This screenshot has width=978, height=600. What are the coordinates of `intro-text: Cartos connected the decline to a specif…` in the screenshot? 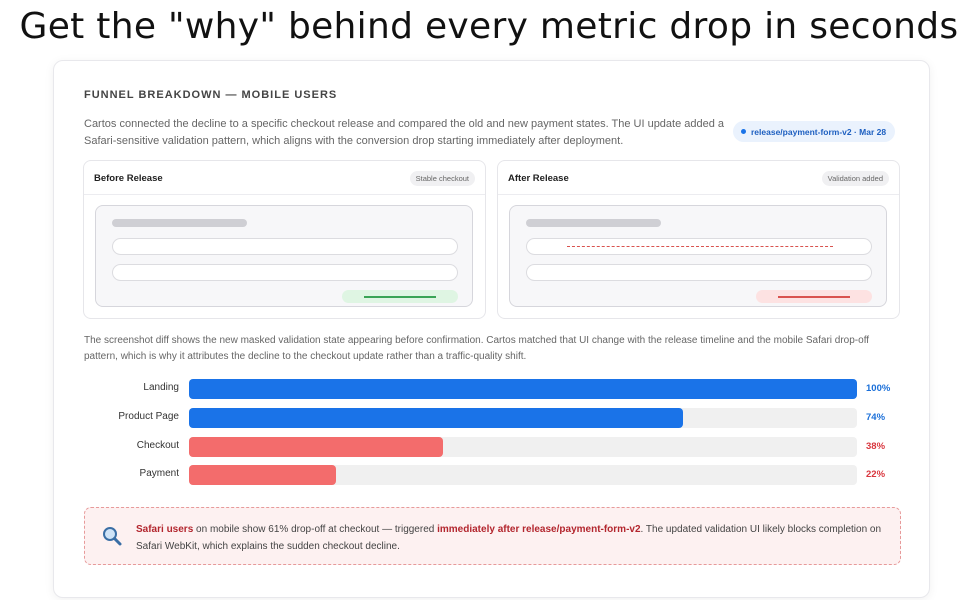 It's located at (409, 133).